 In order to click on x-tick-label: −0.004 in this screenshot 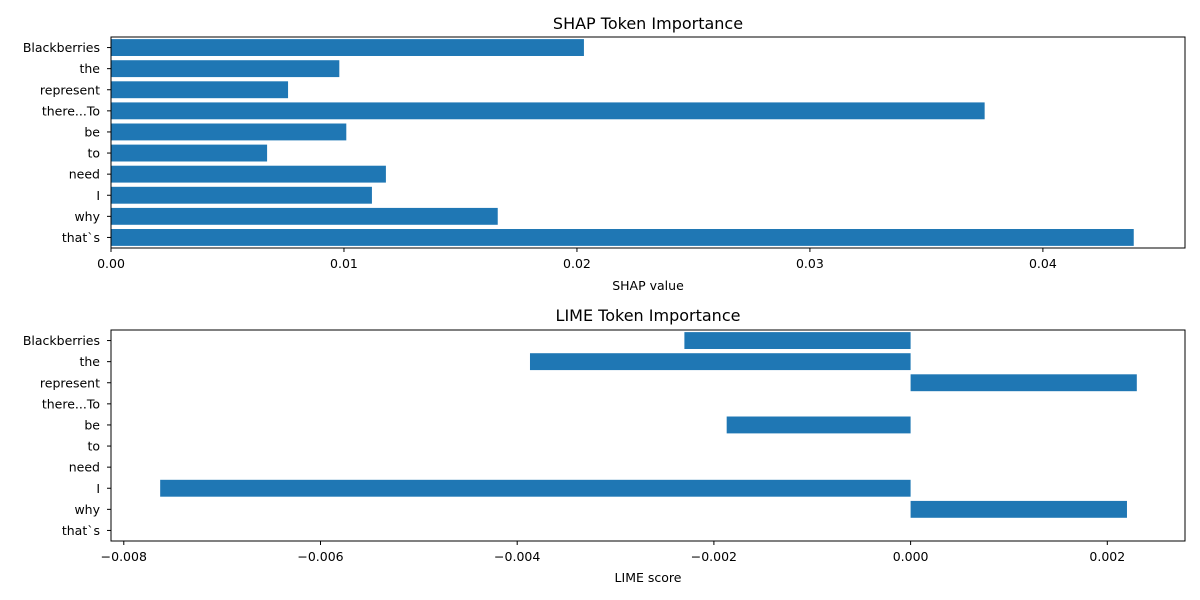, I will do `click(517, 556)`.